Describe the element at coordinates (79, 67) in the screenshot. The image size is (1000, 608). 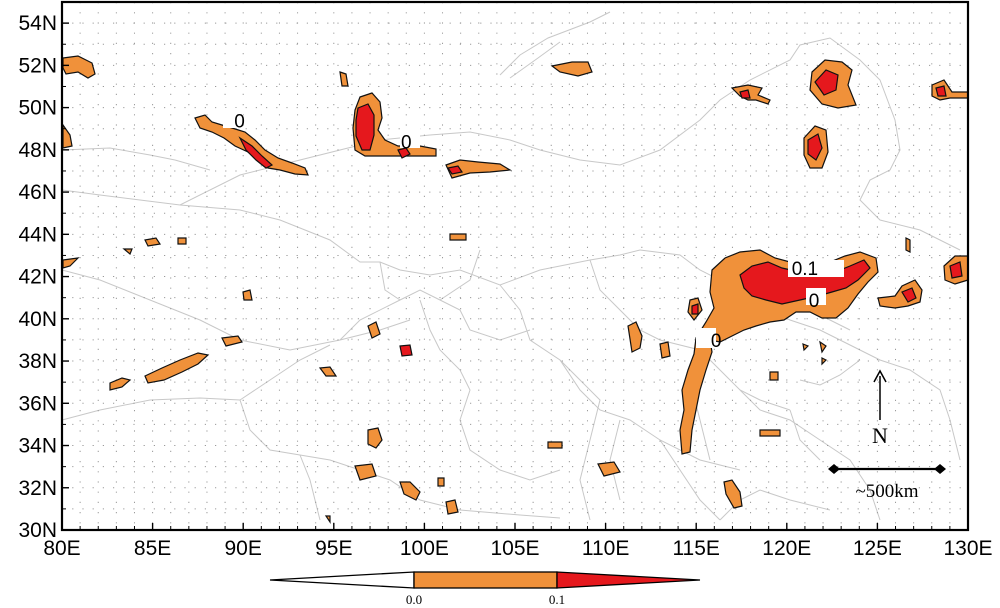
I see `region-west-52n` at that location.